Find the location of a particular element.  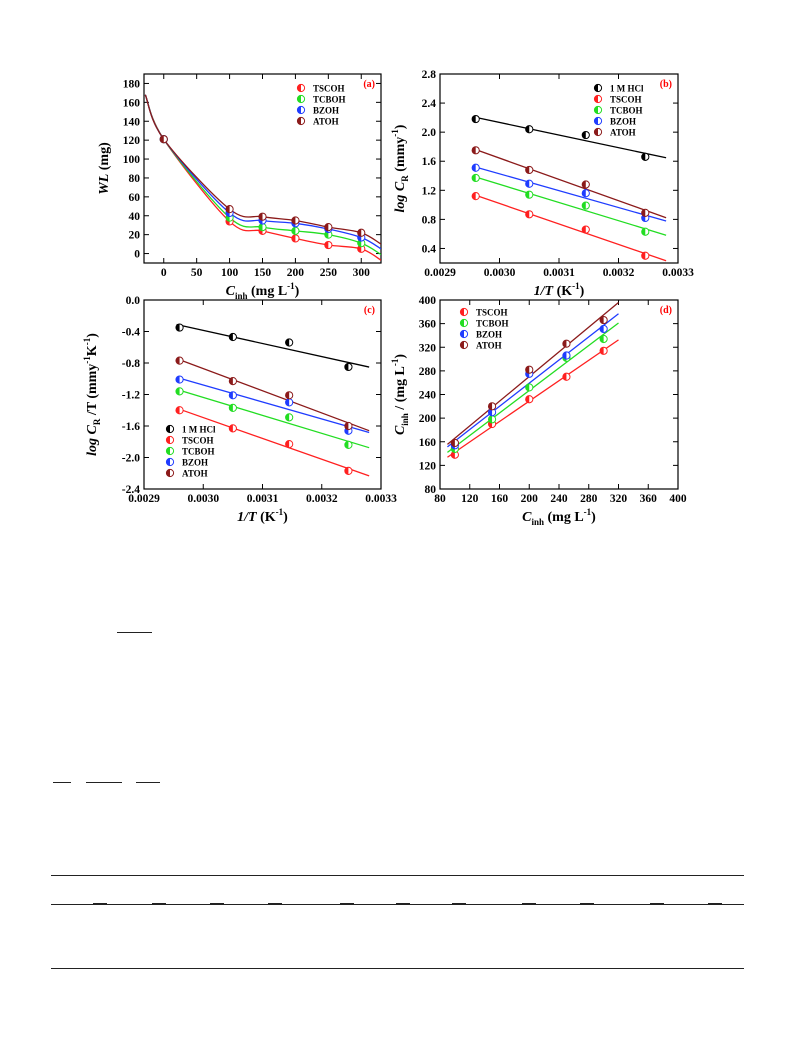

legend-marker-ATOH is located at coordinates (464, 345).